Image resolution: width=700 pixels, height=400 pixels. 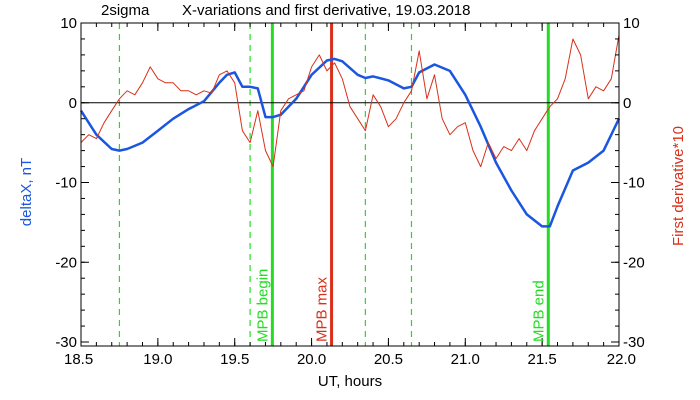 What do you see at coordinates (73, 103) in the screenshot?
I see `y-tick-label-left-1: 0` at bounding box center [73, 103].